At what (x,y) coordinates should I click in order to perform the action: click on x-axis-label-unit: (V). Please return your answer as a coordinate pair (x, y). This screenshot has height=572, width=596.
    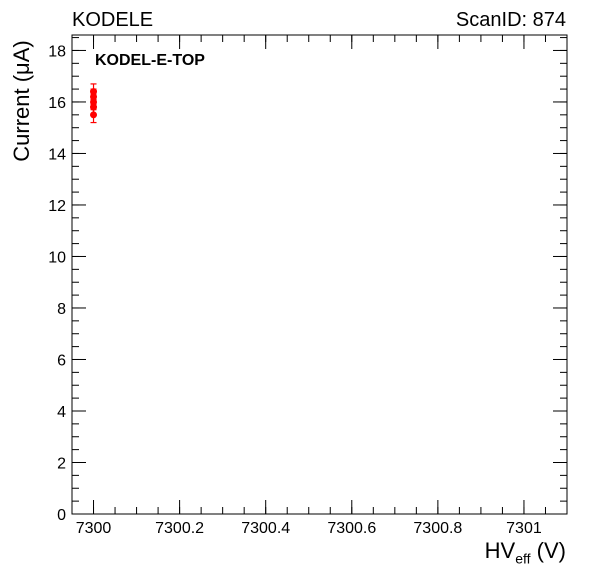
    Looking at the image, I should click on (548, 550).